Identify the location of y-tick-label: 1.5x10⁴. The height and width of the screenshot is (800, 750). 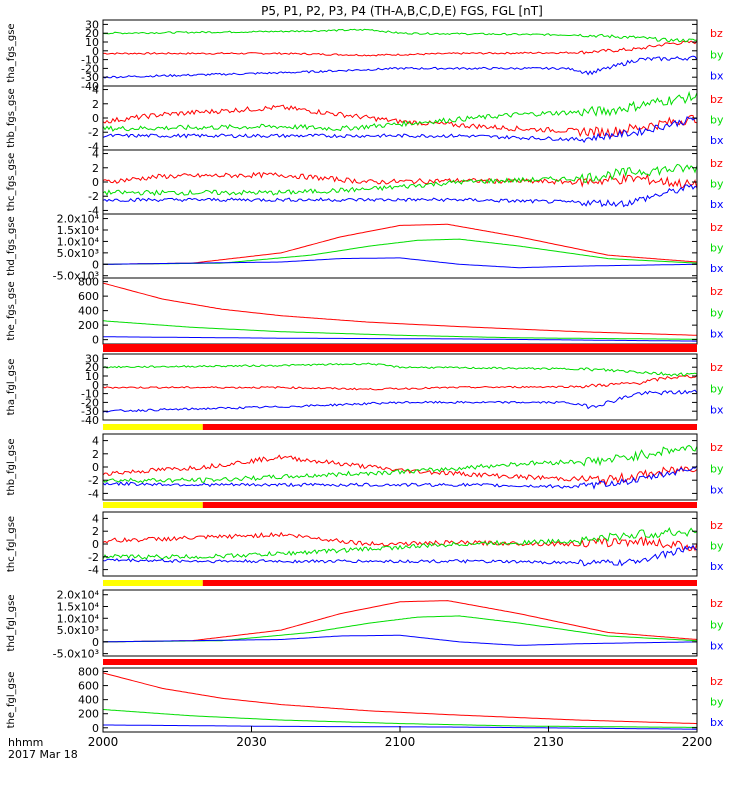
(78, 230).